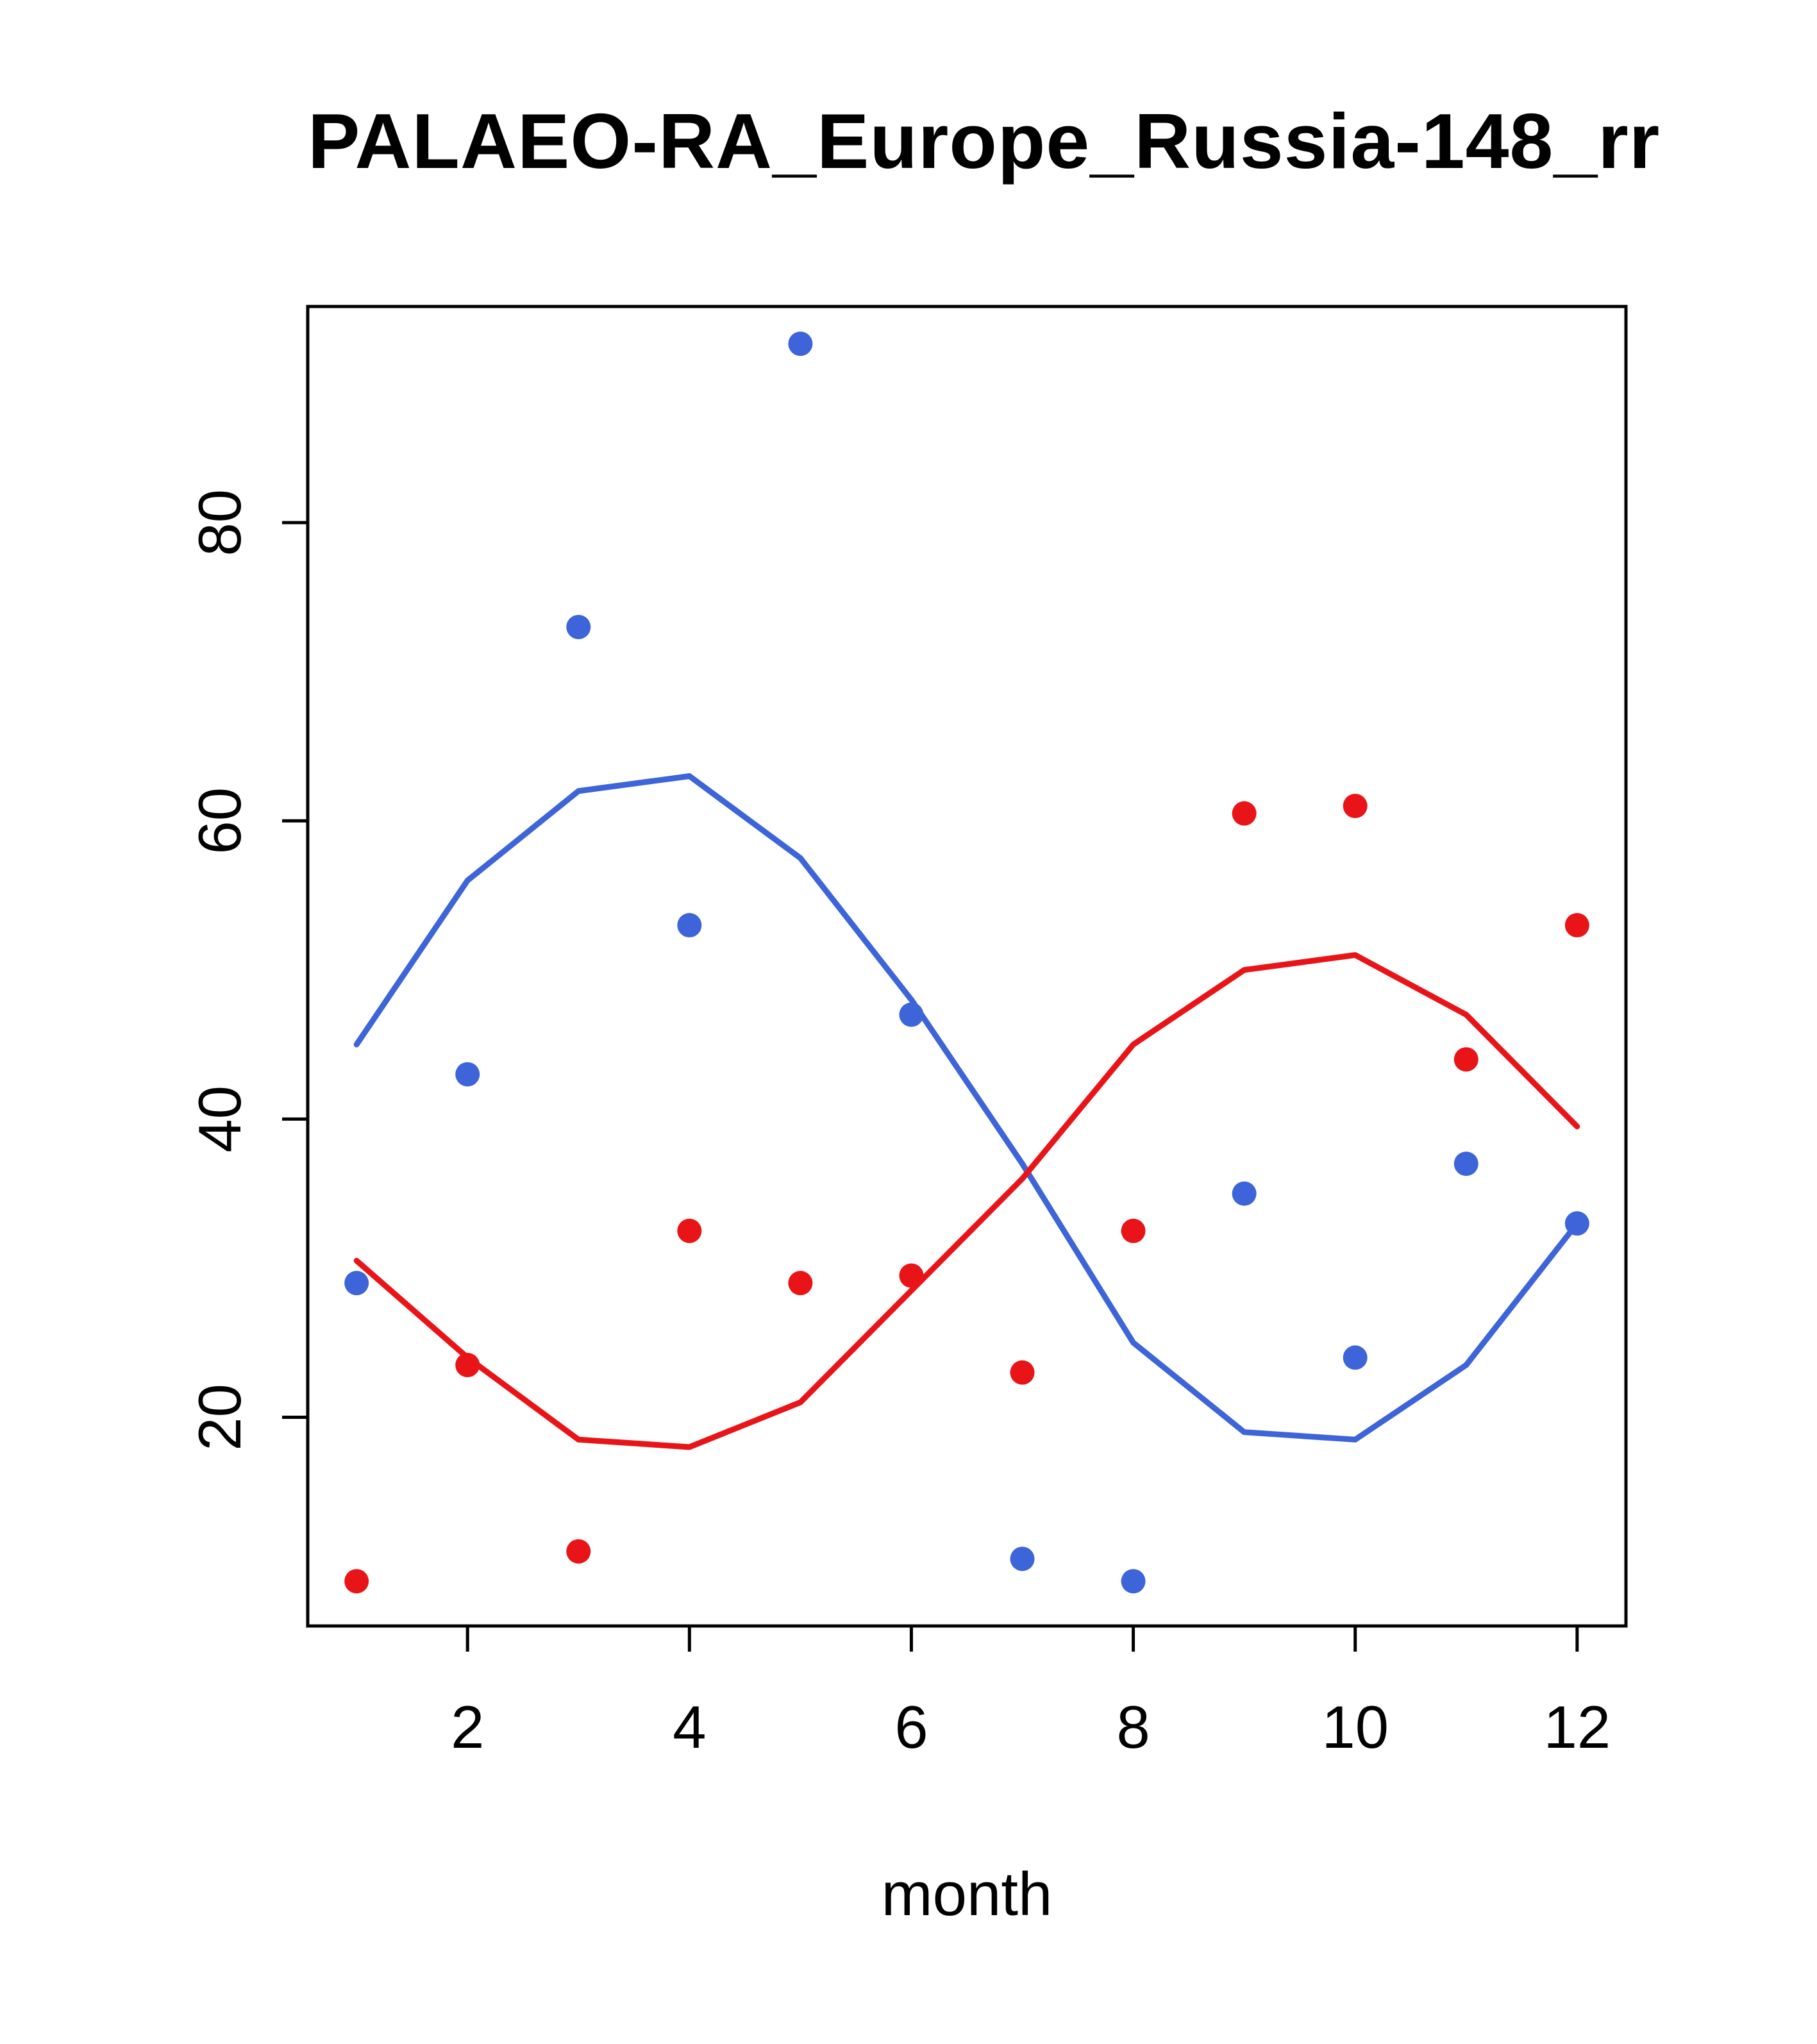 The width and height of the screenshot is (1817, 2044). What do you see at coordinates (1355, 1727) in the screenshot?
I see `x-tick-label: 10` at bounding box center [1355, 1727].